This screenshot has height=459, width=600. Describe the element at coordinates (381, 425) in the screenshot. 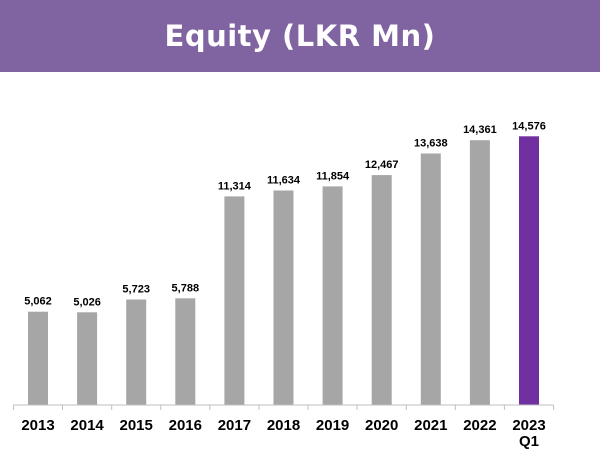

I see `x-tick-label-2020: 2020` at that location.